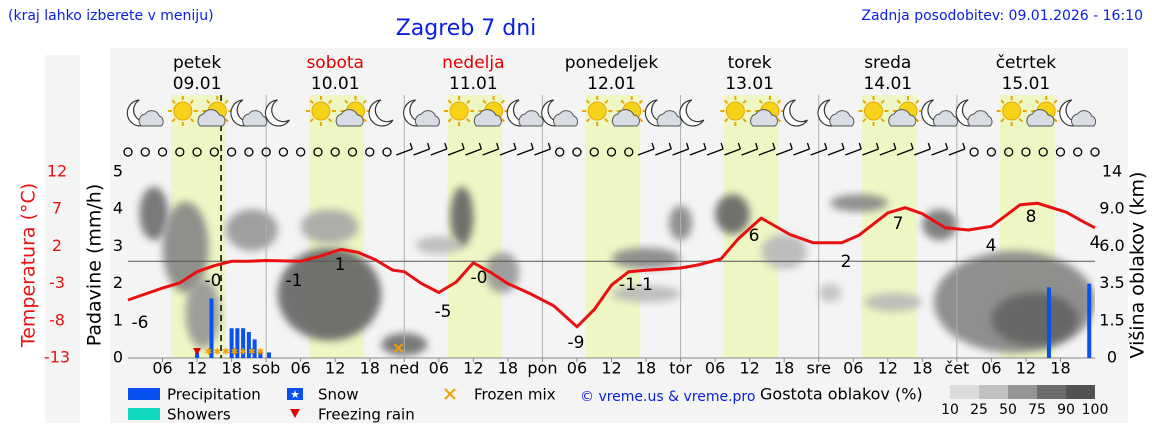  What do you see at coordinates (294, 281) in the screenshot?
I see `temperature-label: -1` at bounding box center [294, 281].